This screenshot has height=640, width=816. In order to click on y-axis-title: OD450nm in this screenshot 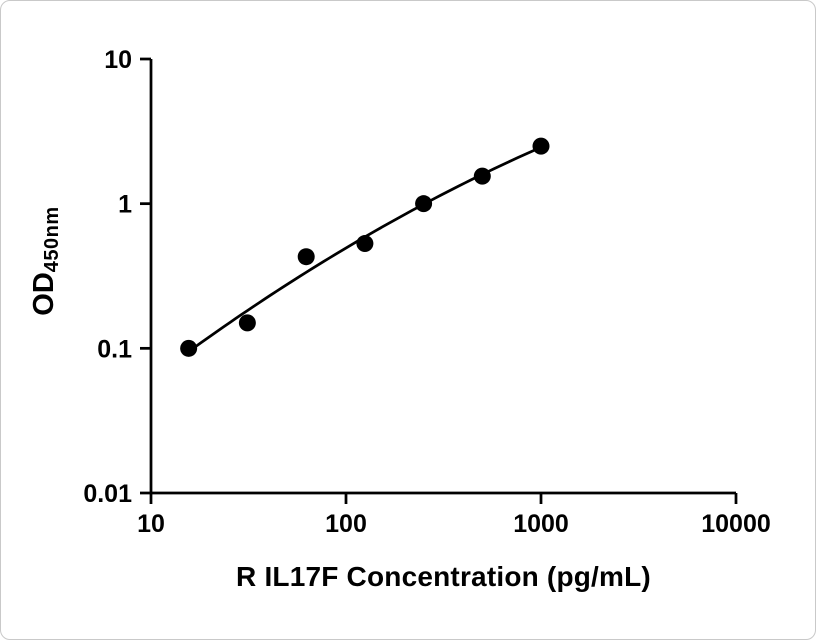, I will do `click(46, 260)`.